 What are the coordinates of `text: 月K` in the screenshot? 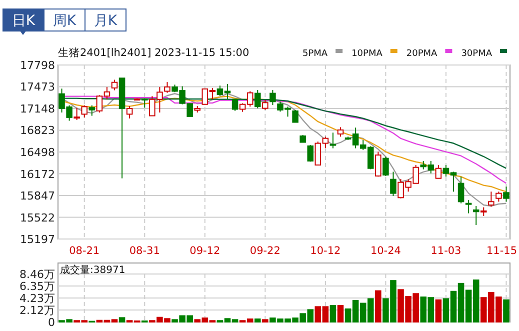 It's located at (106, 21).